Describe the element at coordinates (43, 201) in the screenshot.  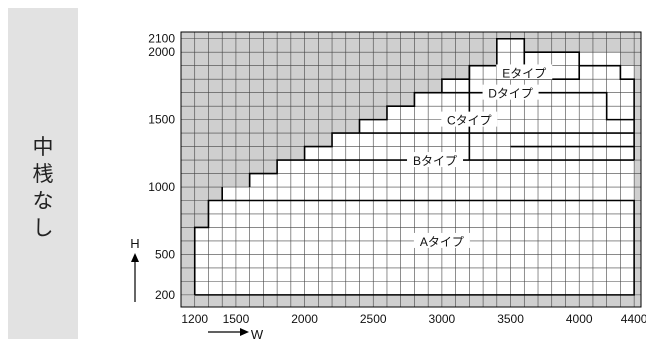
I see `side-label-char: な` at that location.